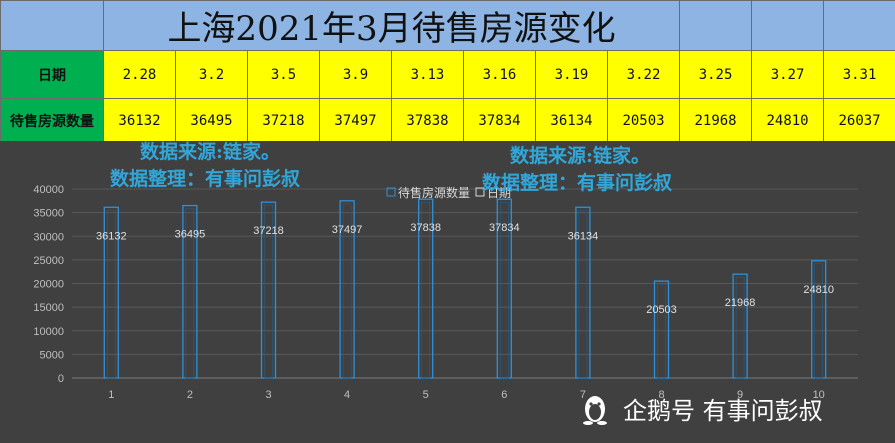  I want to click on publisher-credit: 企鹅号 有事问彭叔, so click(703, 410).